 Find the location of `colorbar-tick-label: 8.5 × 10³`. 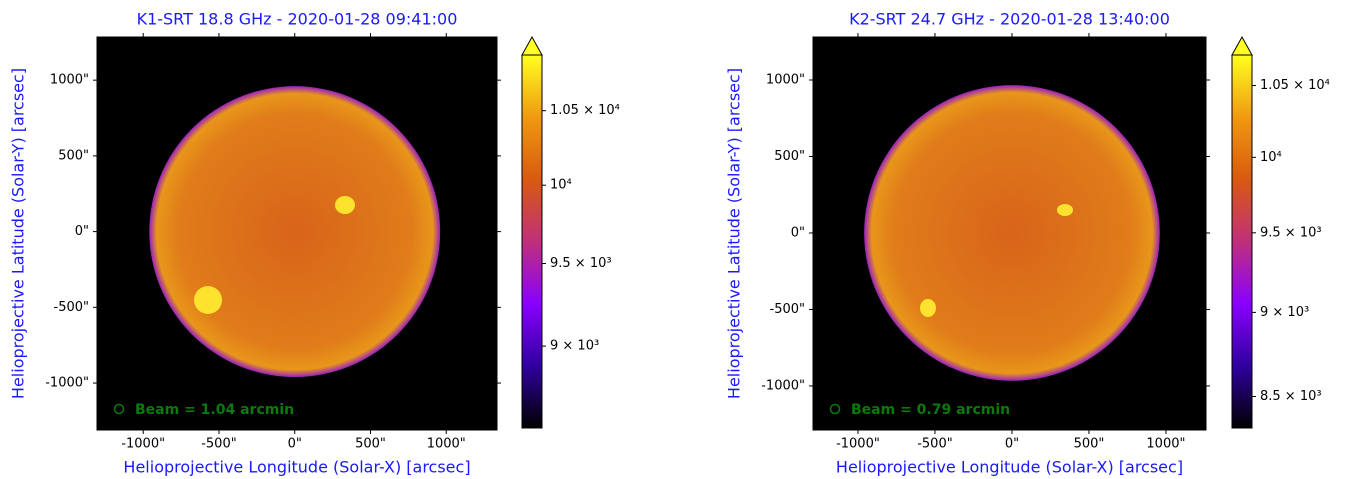

colorbar-tick-label: 8.5 × 10³ is located at coordinates (1291, 396).